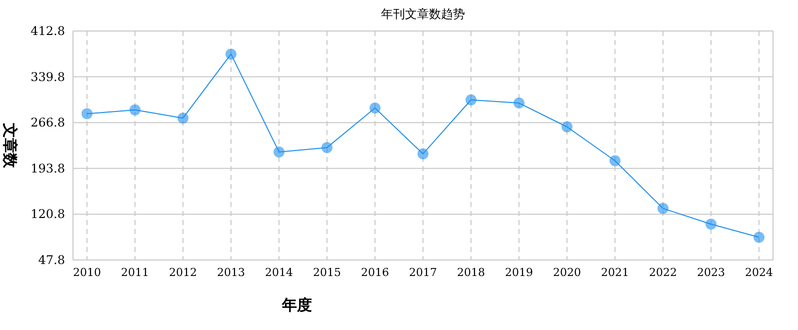  Describe the element at coordinates (423, 272) in the screenshot. I see `x-tick-label: 2017` at that location.